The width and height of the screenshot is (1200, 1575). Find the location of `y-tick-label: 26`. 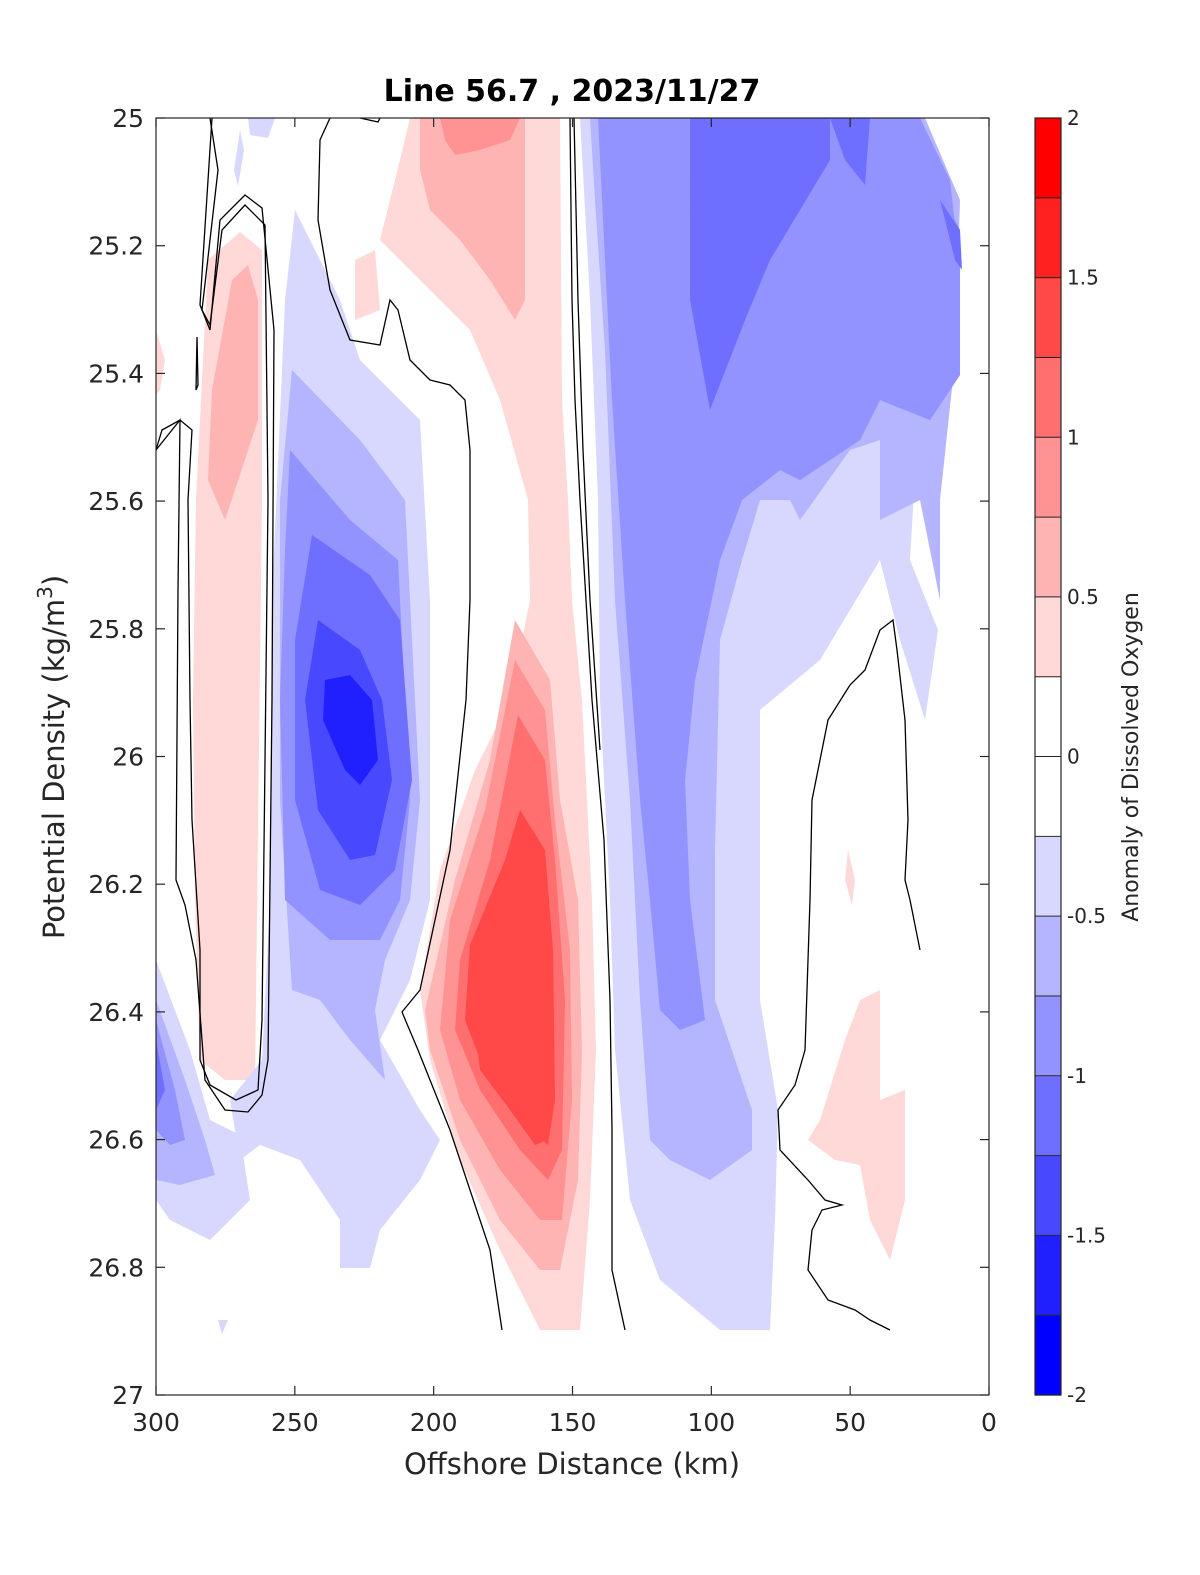

y-tick-label: 26 is located at coordinates (128, 757).